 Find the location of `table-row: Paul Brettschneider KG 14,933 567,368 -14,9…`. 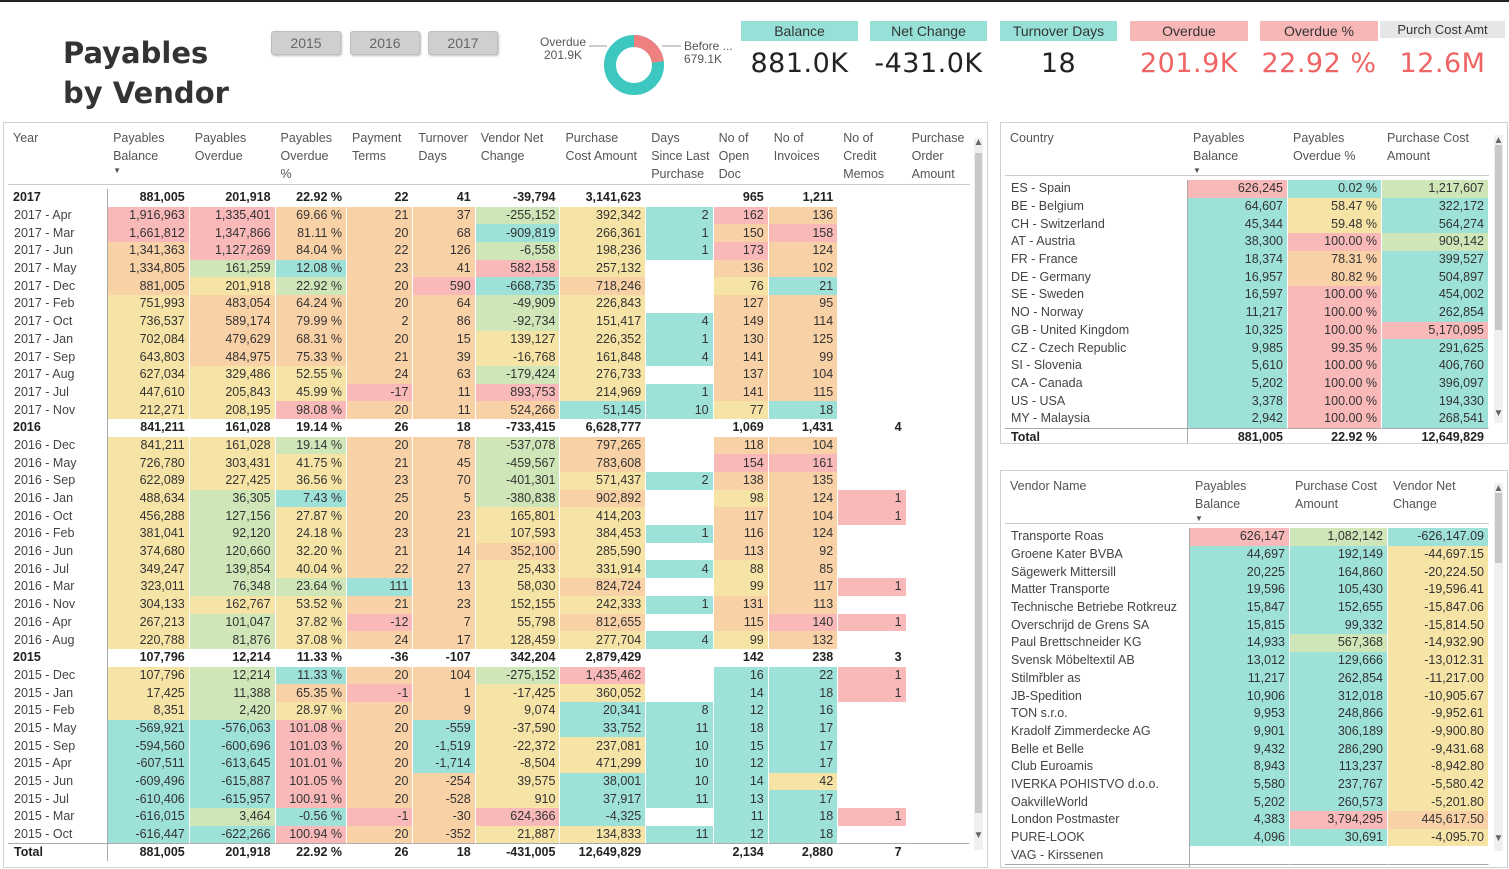

table-row: Paul Brettschneider KG 14,933 567,368 -14,9… is located at coordinates (1247, 643).